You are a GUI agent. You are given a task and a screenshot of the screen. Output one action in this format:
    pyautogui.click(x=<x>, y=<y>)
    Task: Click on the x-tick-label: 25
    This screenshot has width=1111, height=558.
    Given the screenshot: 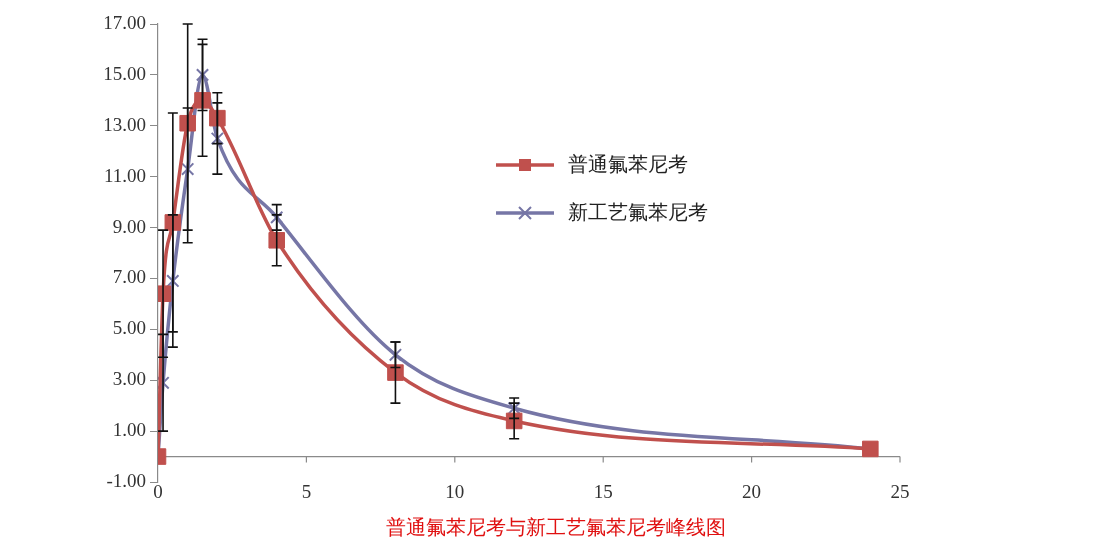 What is the action you would take?
    pyautogui.click(x=900, y=492)
    